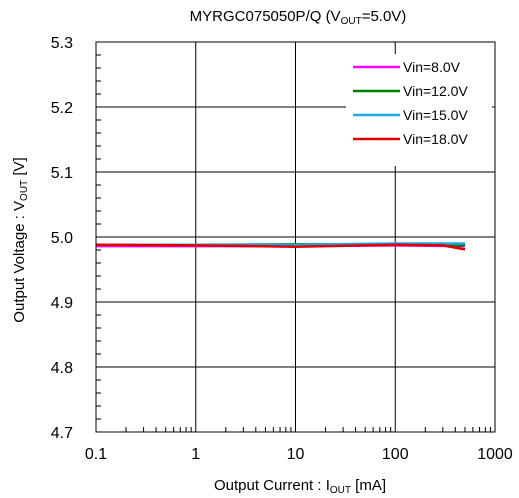 The width and height of the screenshot is (519, 498). Describe the element at coordinates (62, 368) in the screenshot. I see `y-tick-label: 4.8` at that location.